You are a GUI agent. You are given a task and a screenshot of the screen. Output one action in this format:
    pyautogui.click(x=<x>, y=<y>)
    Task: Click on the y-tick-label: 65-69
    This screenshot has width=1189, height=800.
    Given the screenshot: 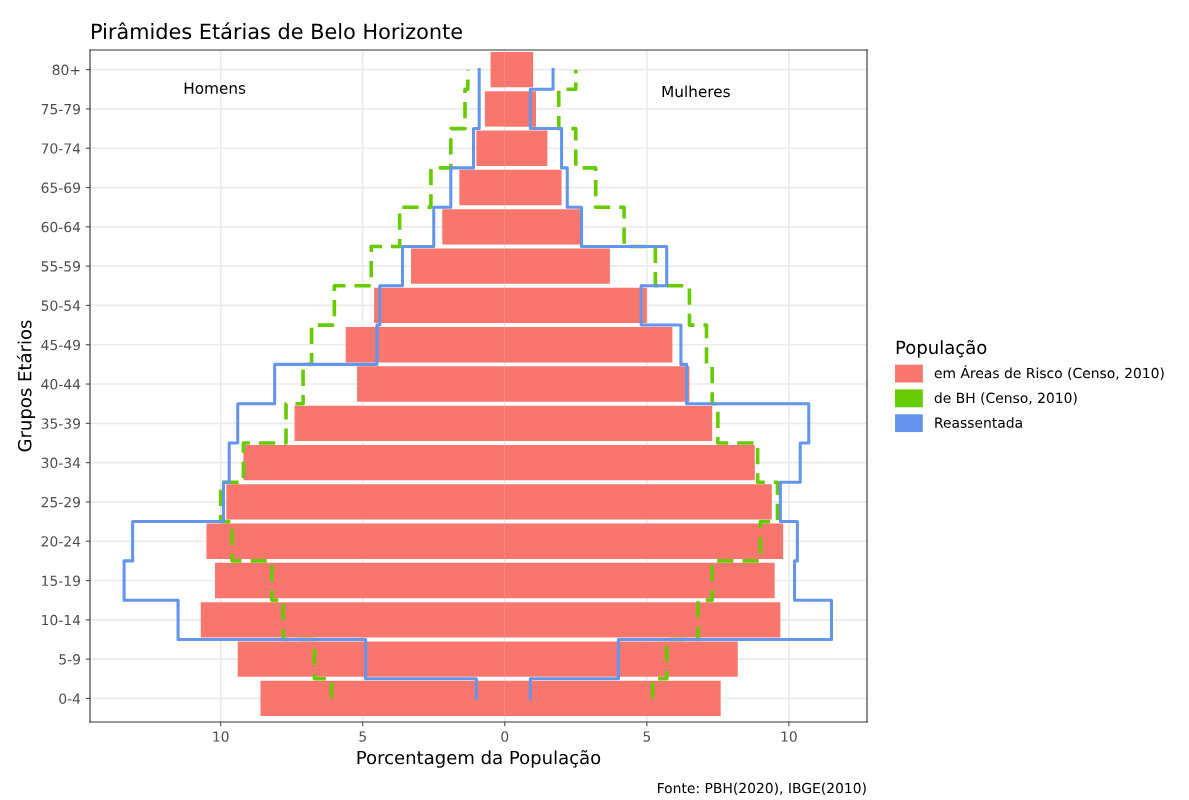 What is the action you would take?
    pyautogui.click(x=60, y=188)
    